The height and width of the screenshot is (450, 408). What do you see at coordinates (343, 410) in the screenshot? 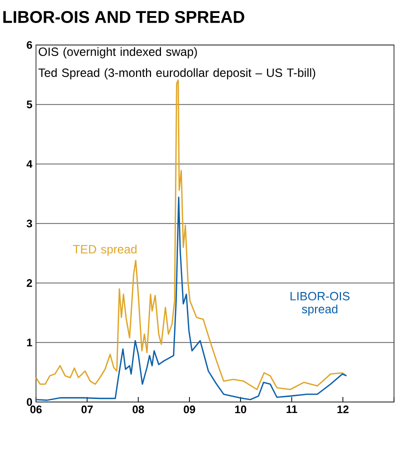
I see `x-tick-label: 12` at bounding box center [343, 410].